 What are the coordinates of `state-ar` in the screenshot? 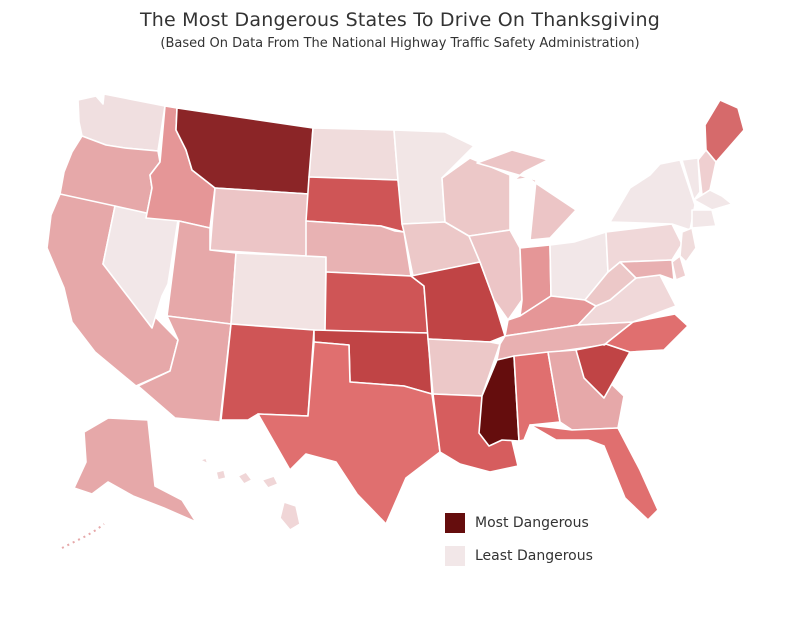 It's located at (464, 367).